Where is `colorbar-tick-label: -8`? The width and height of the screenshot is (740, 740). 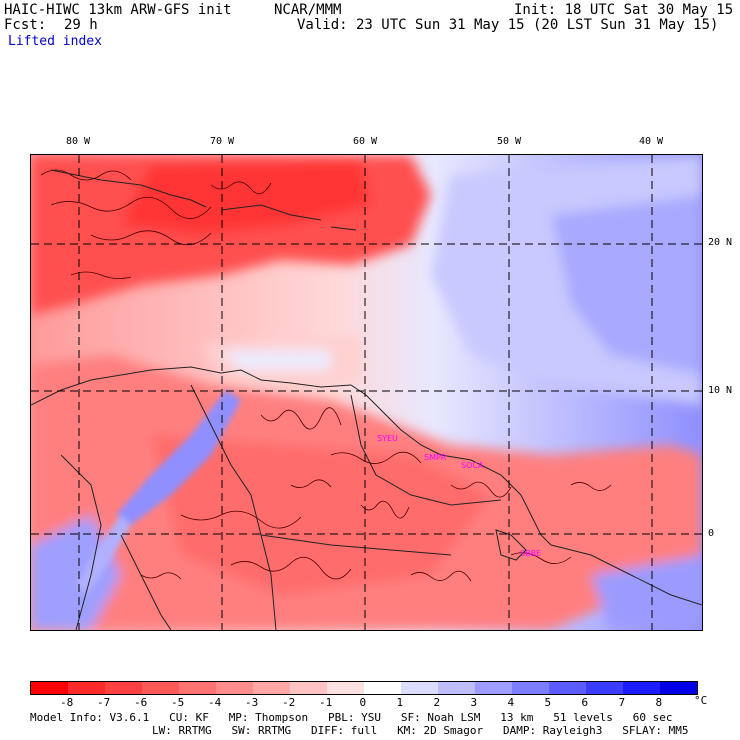
colorbar-tick-label: -8 is located at coordinates (67, 702).